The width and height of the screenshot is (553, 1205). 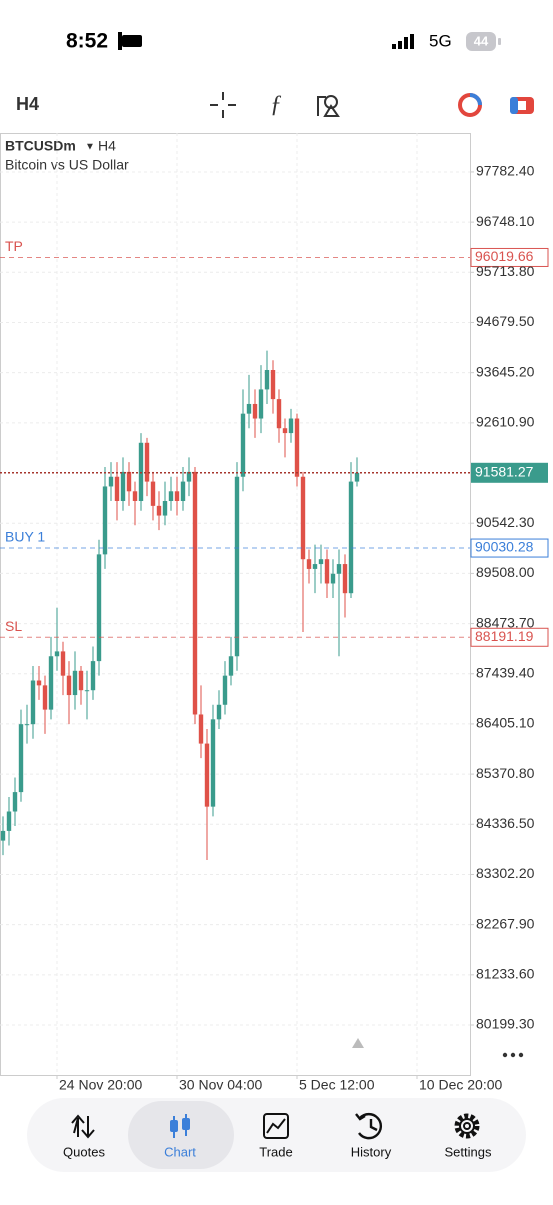 What do you see at coordinates (40, 146) in the screenshot?
I see `symbol: BTCUSDm` at bounding box center [40, 146].